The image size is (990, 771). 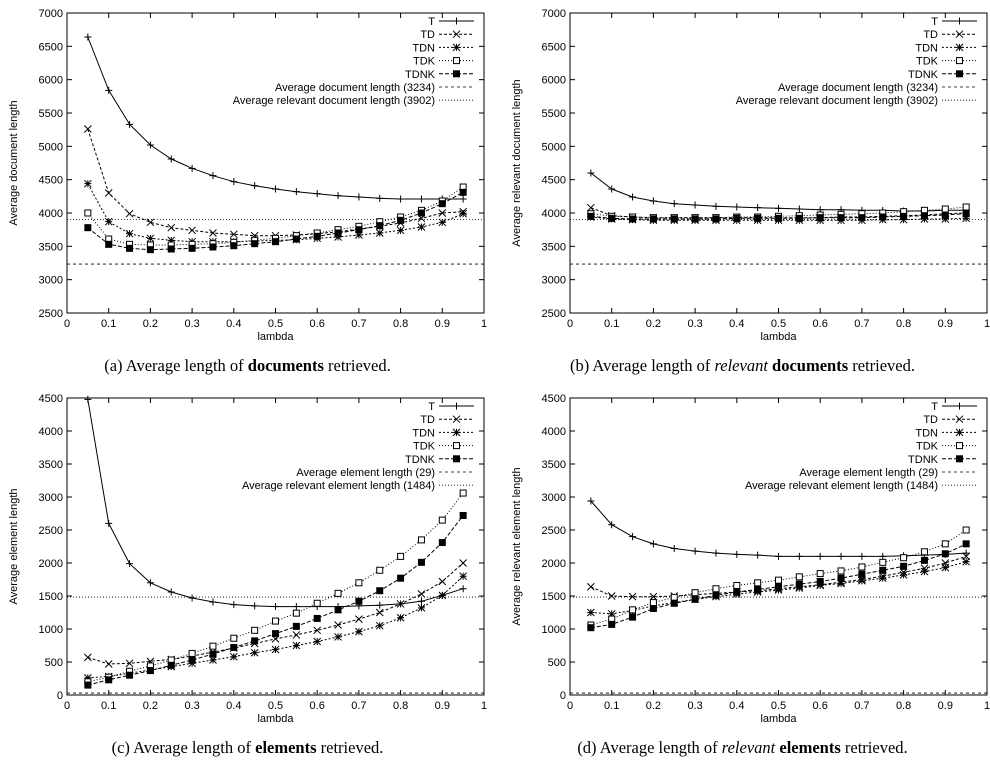 What do you see at coordinates (51, 47) in the screenshot?
I see `y-tick-label: 6500` at bounding box center [51, 47].